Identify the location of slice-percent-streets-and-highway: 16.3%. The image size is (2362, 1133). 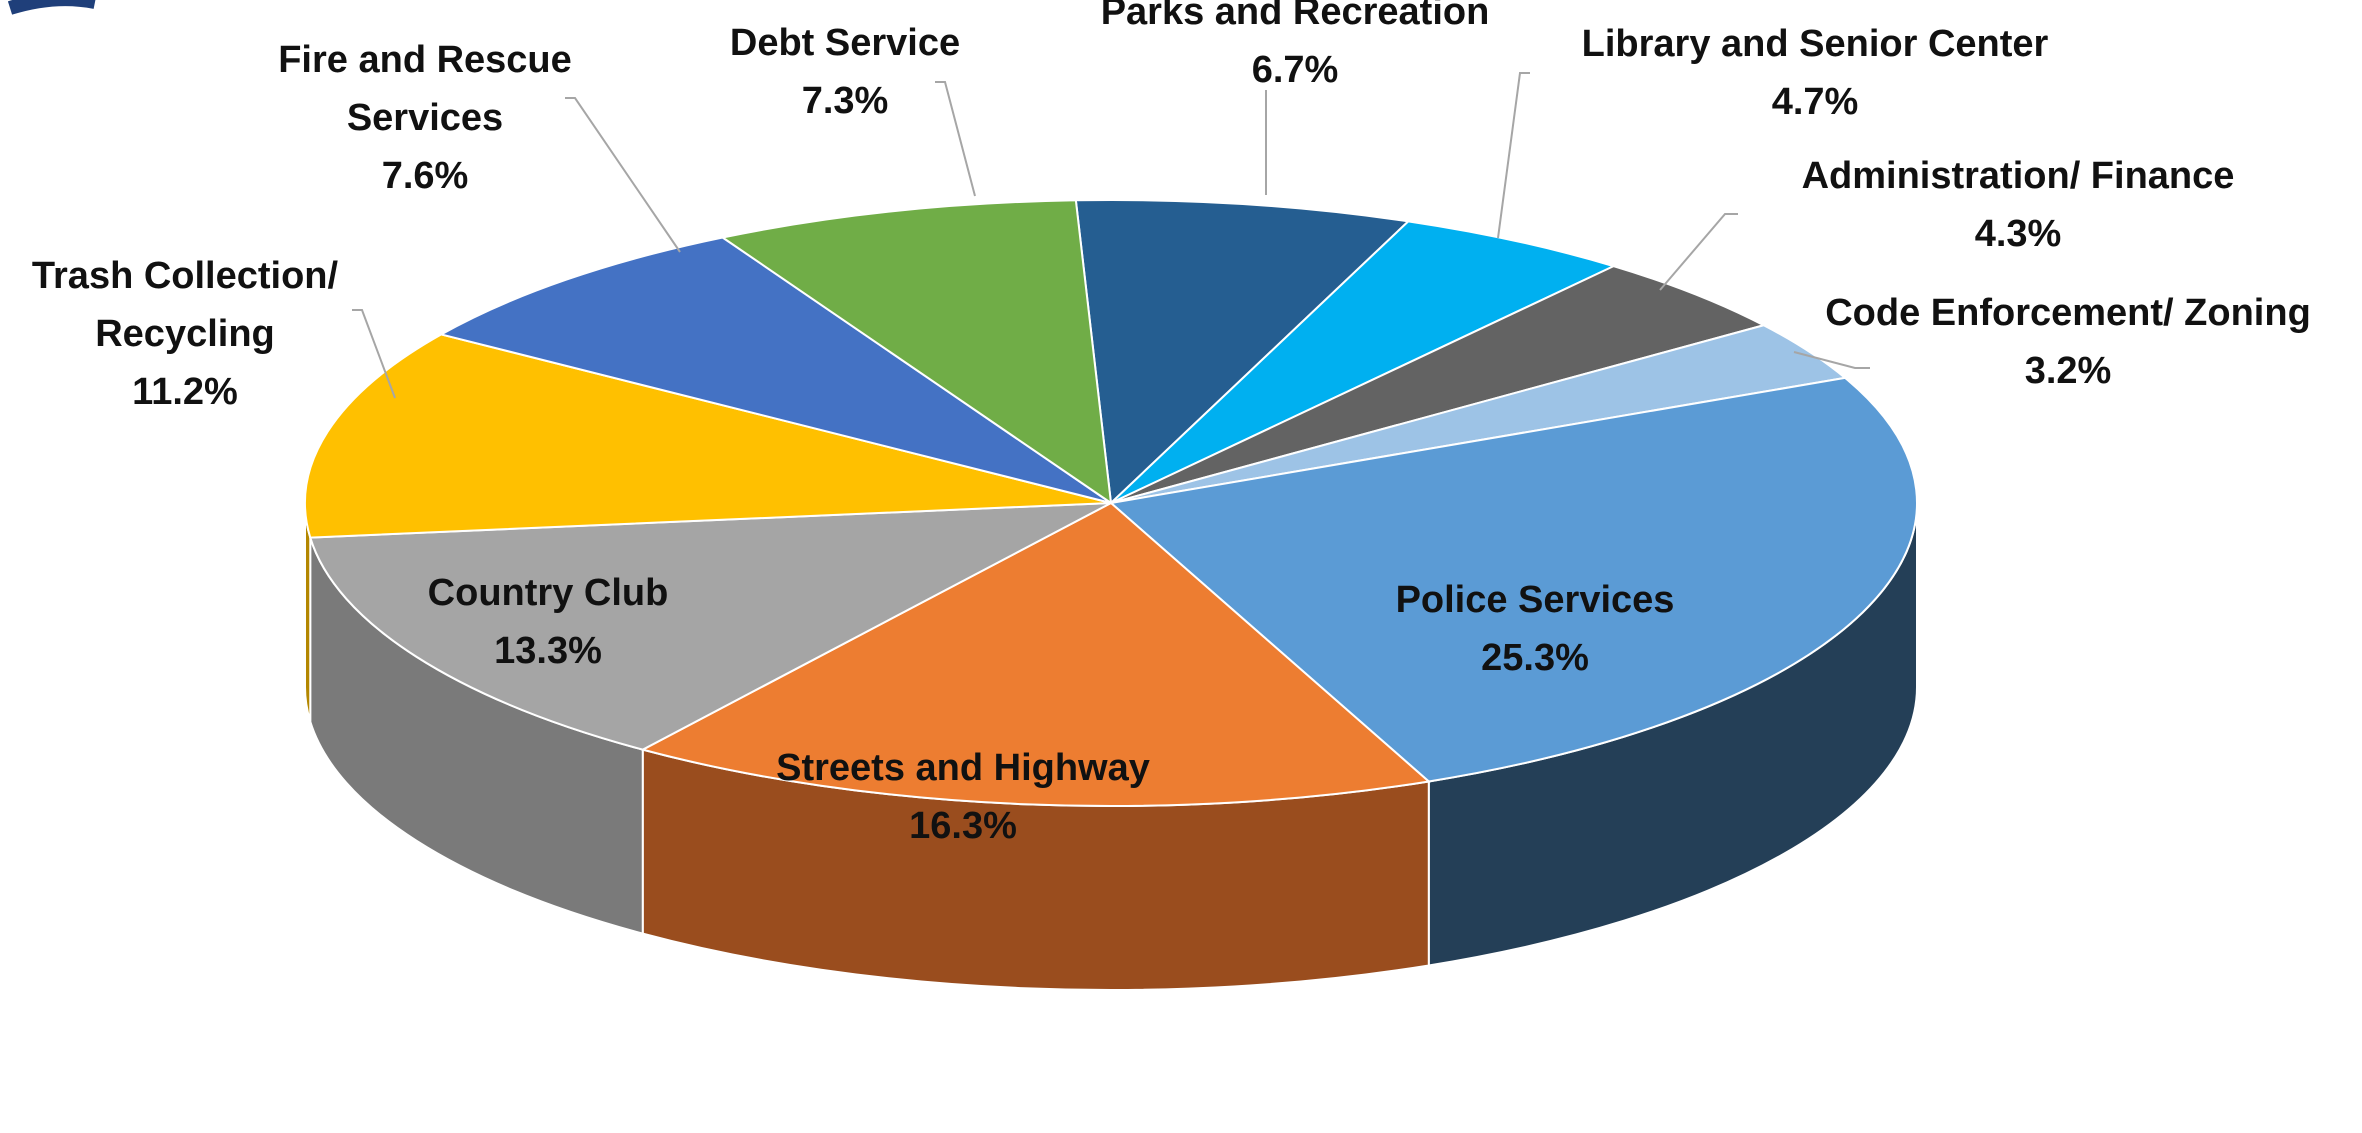
(963, 826).